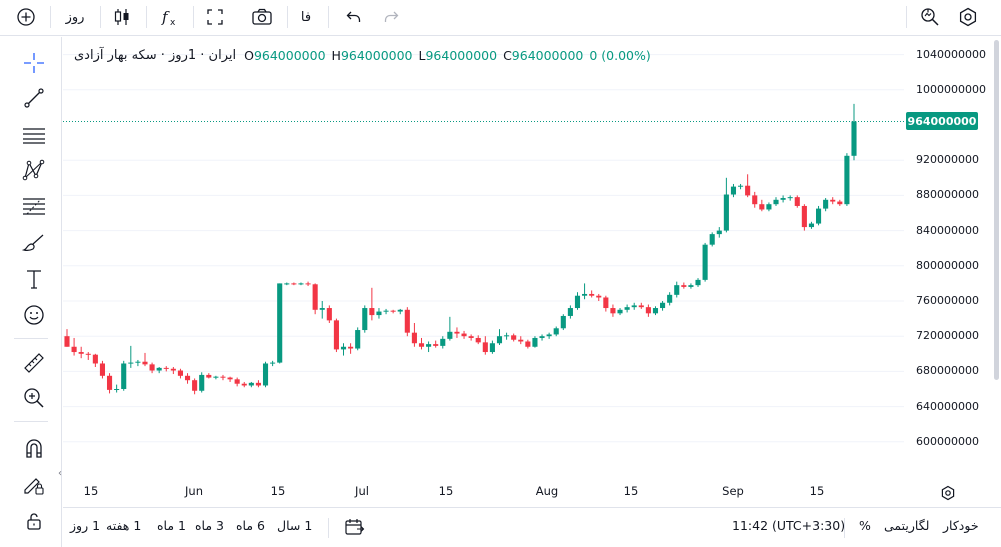  Describe the element at coordinates (968, 17) in the screenshot. I see `settings-button` at that location.